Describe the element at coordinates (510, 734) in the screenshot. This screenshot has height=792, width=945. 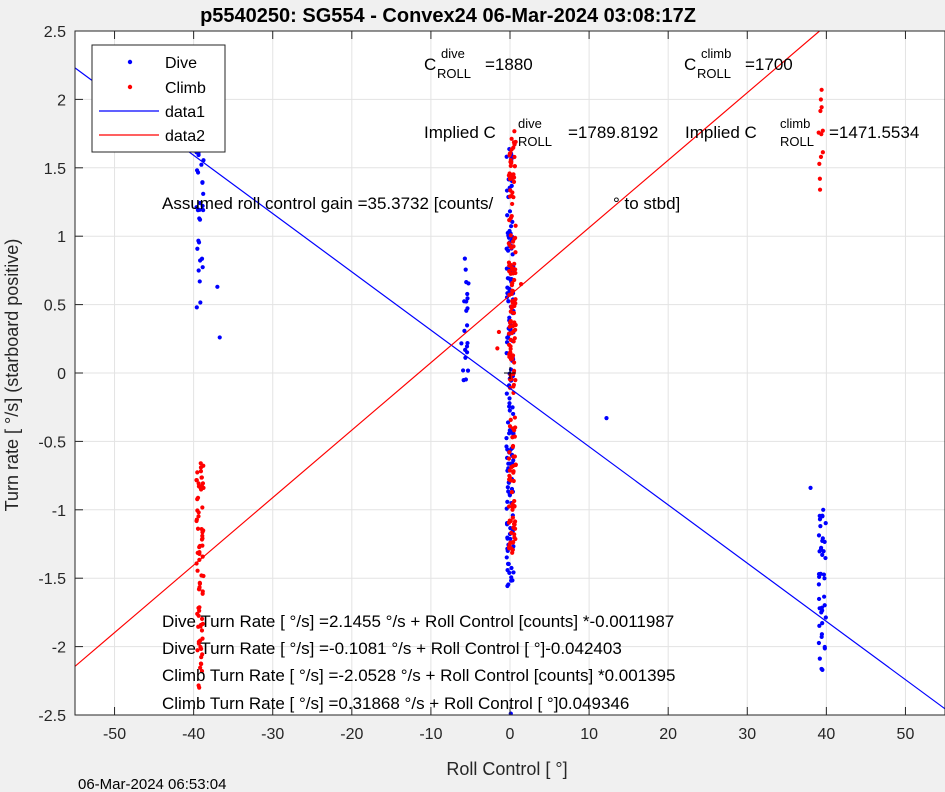
I see `x-tick-label: 0` at that location.